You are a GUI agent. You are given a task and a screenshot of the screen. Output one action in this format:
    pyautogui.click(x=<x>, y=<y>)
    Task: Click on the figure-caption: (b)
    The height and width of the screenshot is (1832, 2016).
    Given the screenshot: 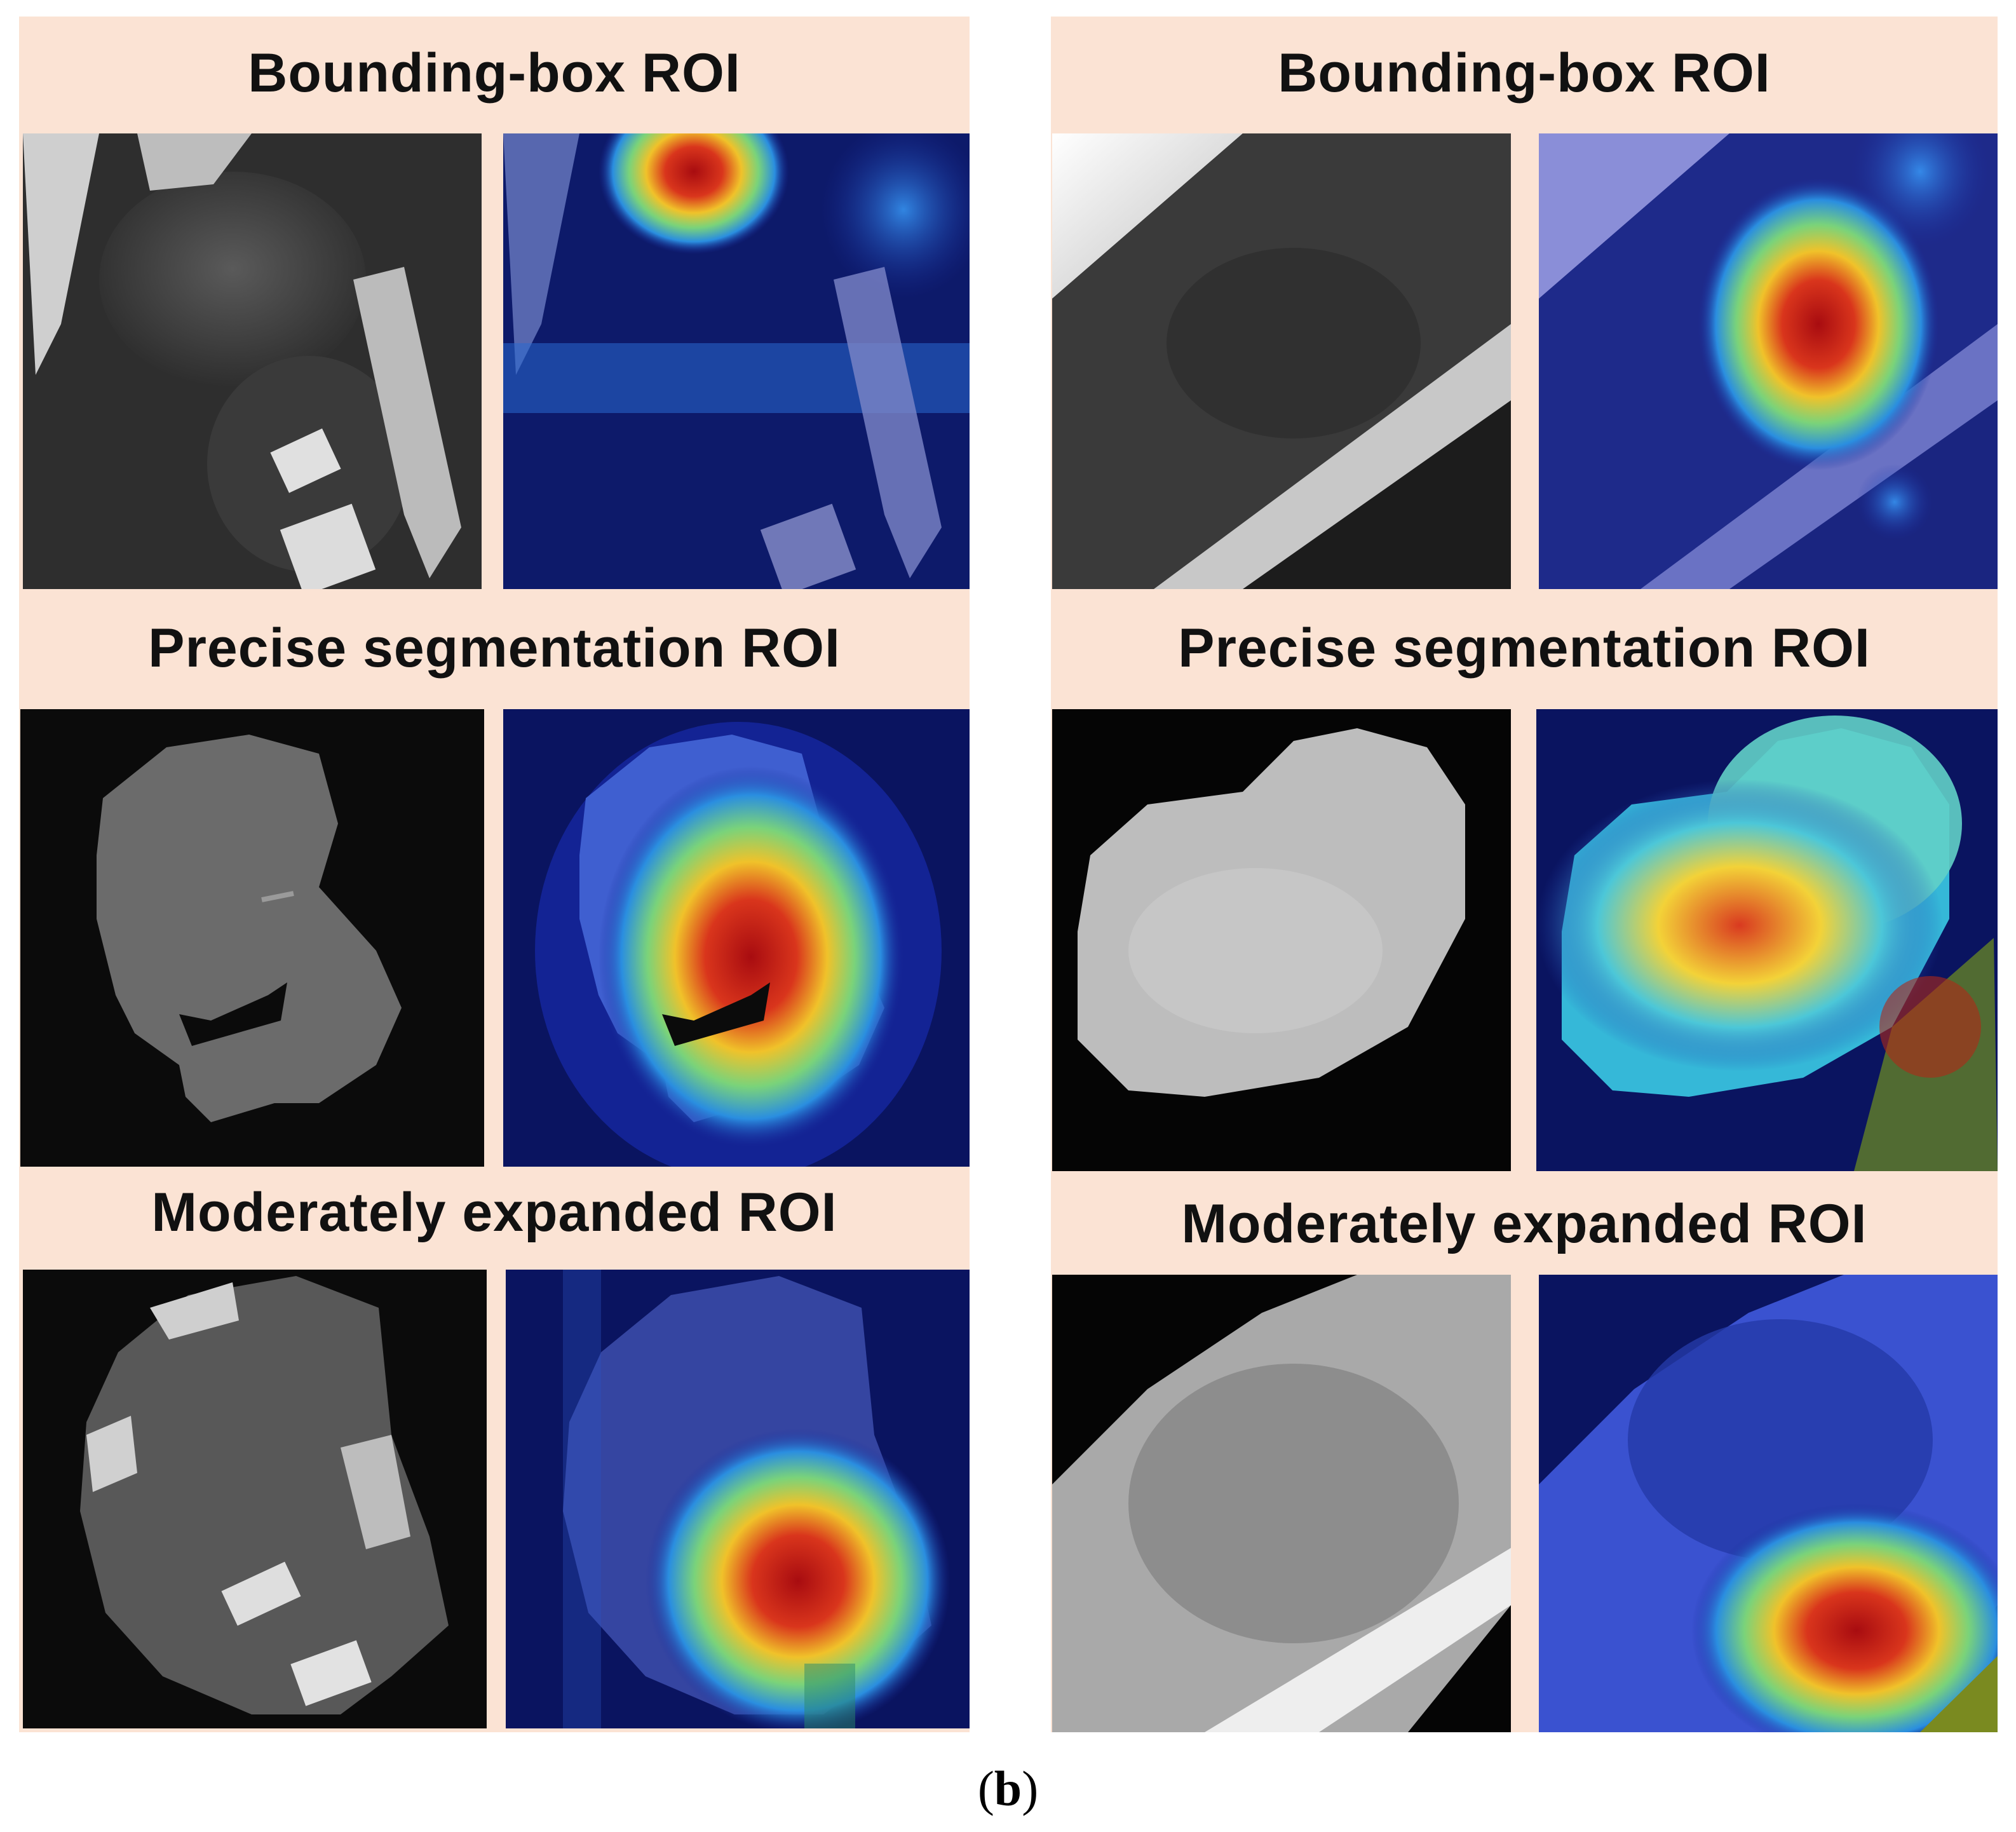 What is the action you would take?
    pyautogui.click(x=1008, y=1788)
    